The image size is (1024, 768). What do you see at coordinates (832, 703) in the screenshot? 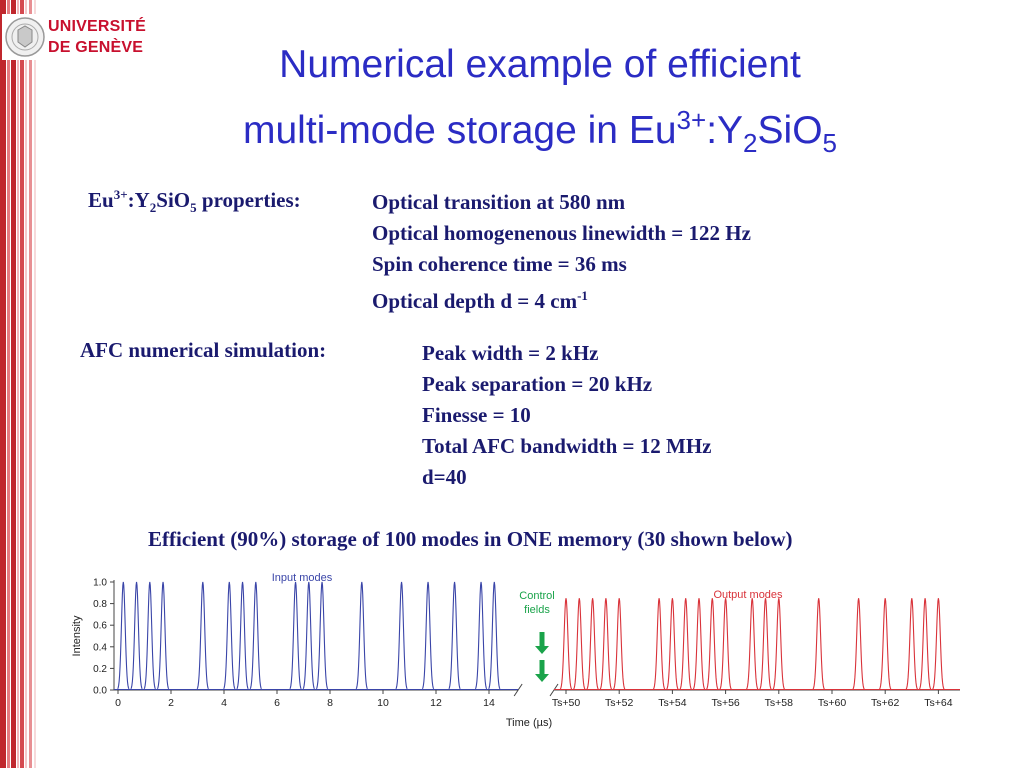
I see `x-tick-label: Ts+60` at bounding box center [832, 703].